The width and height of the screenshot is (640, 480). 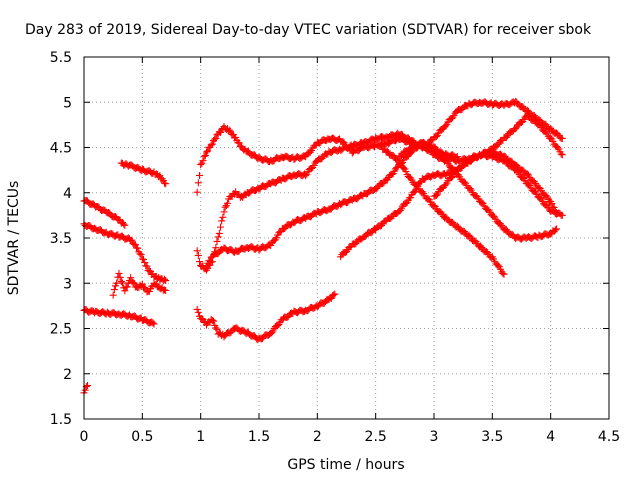 I want to click on y-axis-label: SDTVAR / TECUs, so click(x=14, y=238).